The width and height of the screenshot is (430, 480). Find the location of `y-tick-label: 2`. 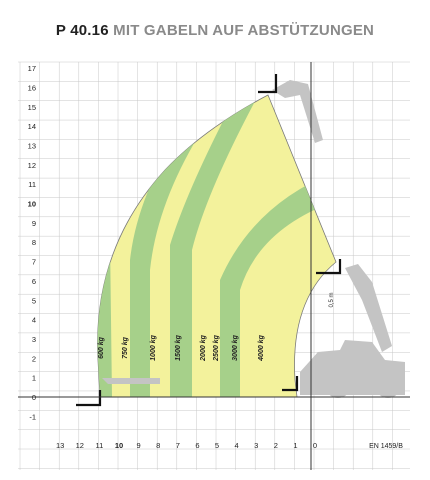

y-tick-label: 2 is located at coordinates (34, 358).